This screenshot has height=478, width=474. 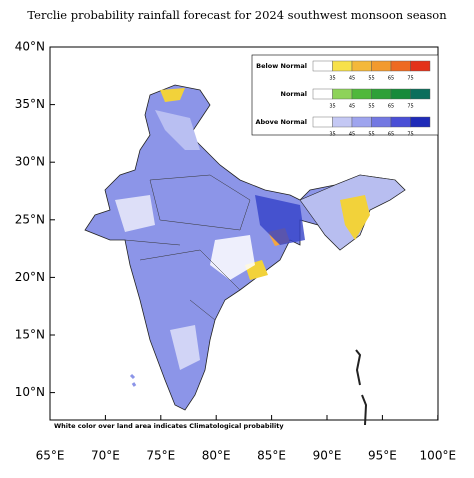 I want to click on lat-label: 40°N, so click(x=30, y=47).